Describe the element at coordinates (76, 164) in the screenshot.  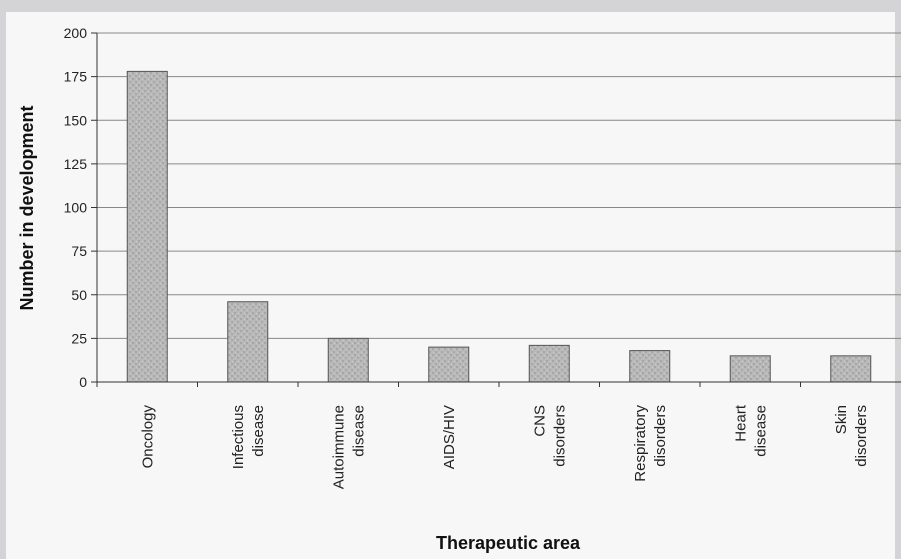
I see `y-tick-label: 125` at that location.